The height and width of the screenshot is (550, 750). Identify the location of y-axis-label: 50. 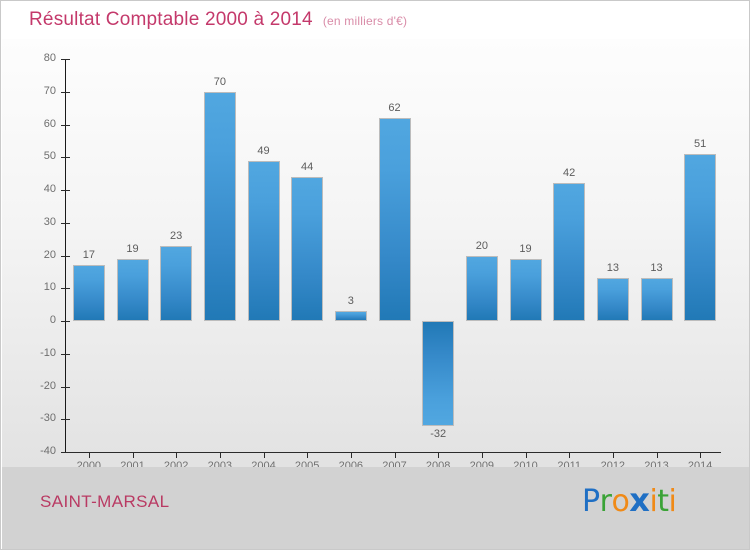
(49, 156).